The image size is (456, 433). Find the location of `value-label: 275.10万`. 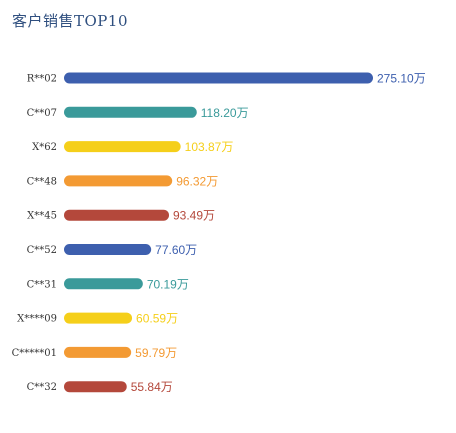

value-label: 275.10万 is located at coordinates (401, 79).